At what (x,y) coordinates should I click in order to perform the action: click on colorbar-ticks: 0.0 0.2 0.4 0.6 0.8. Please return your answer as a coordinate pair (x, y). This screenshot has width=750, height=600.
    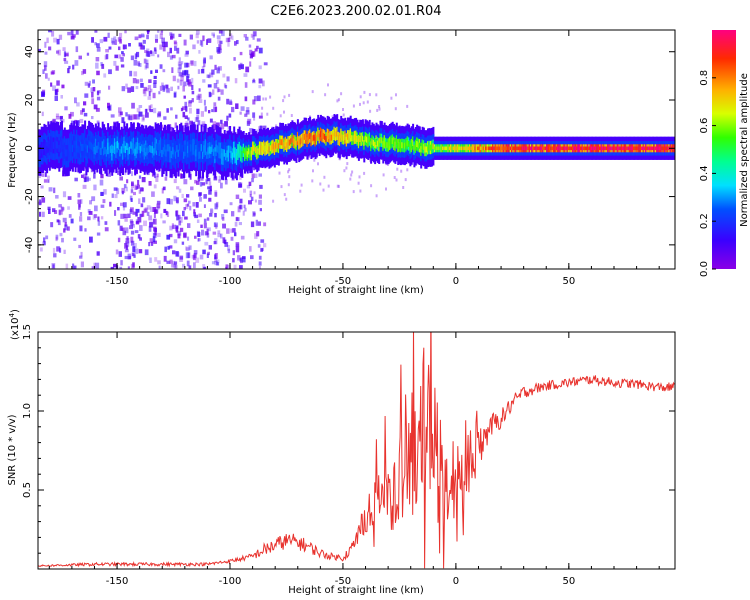
    Looking at the image, I should click on (707, 173).